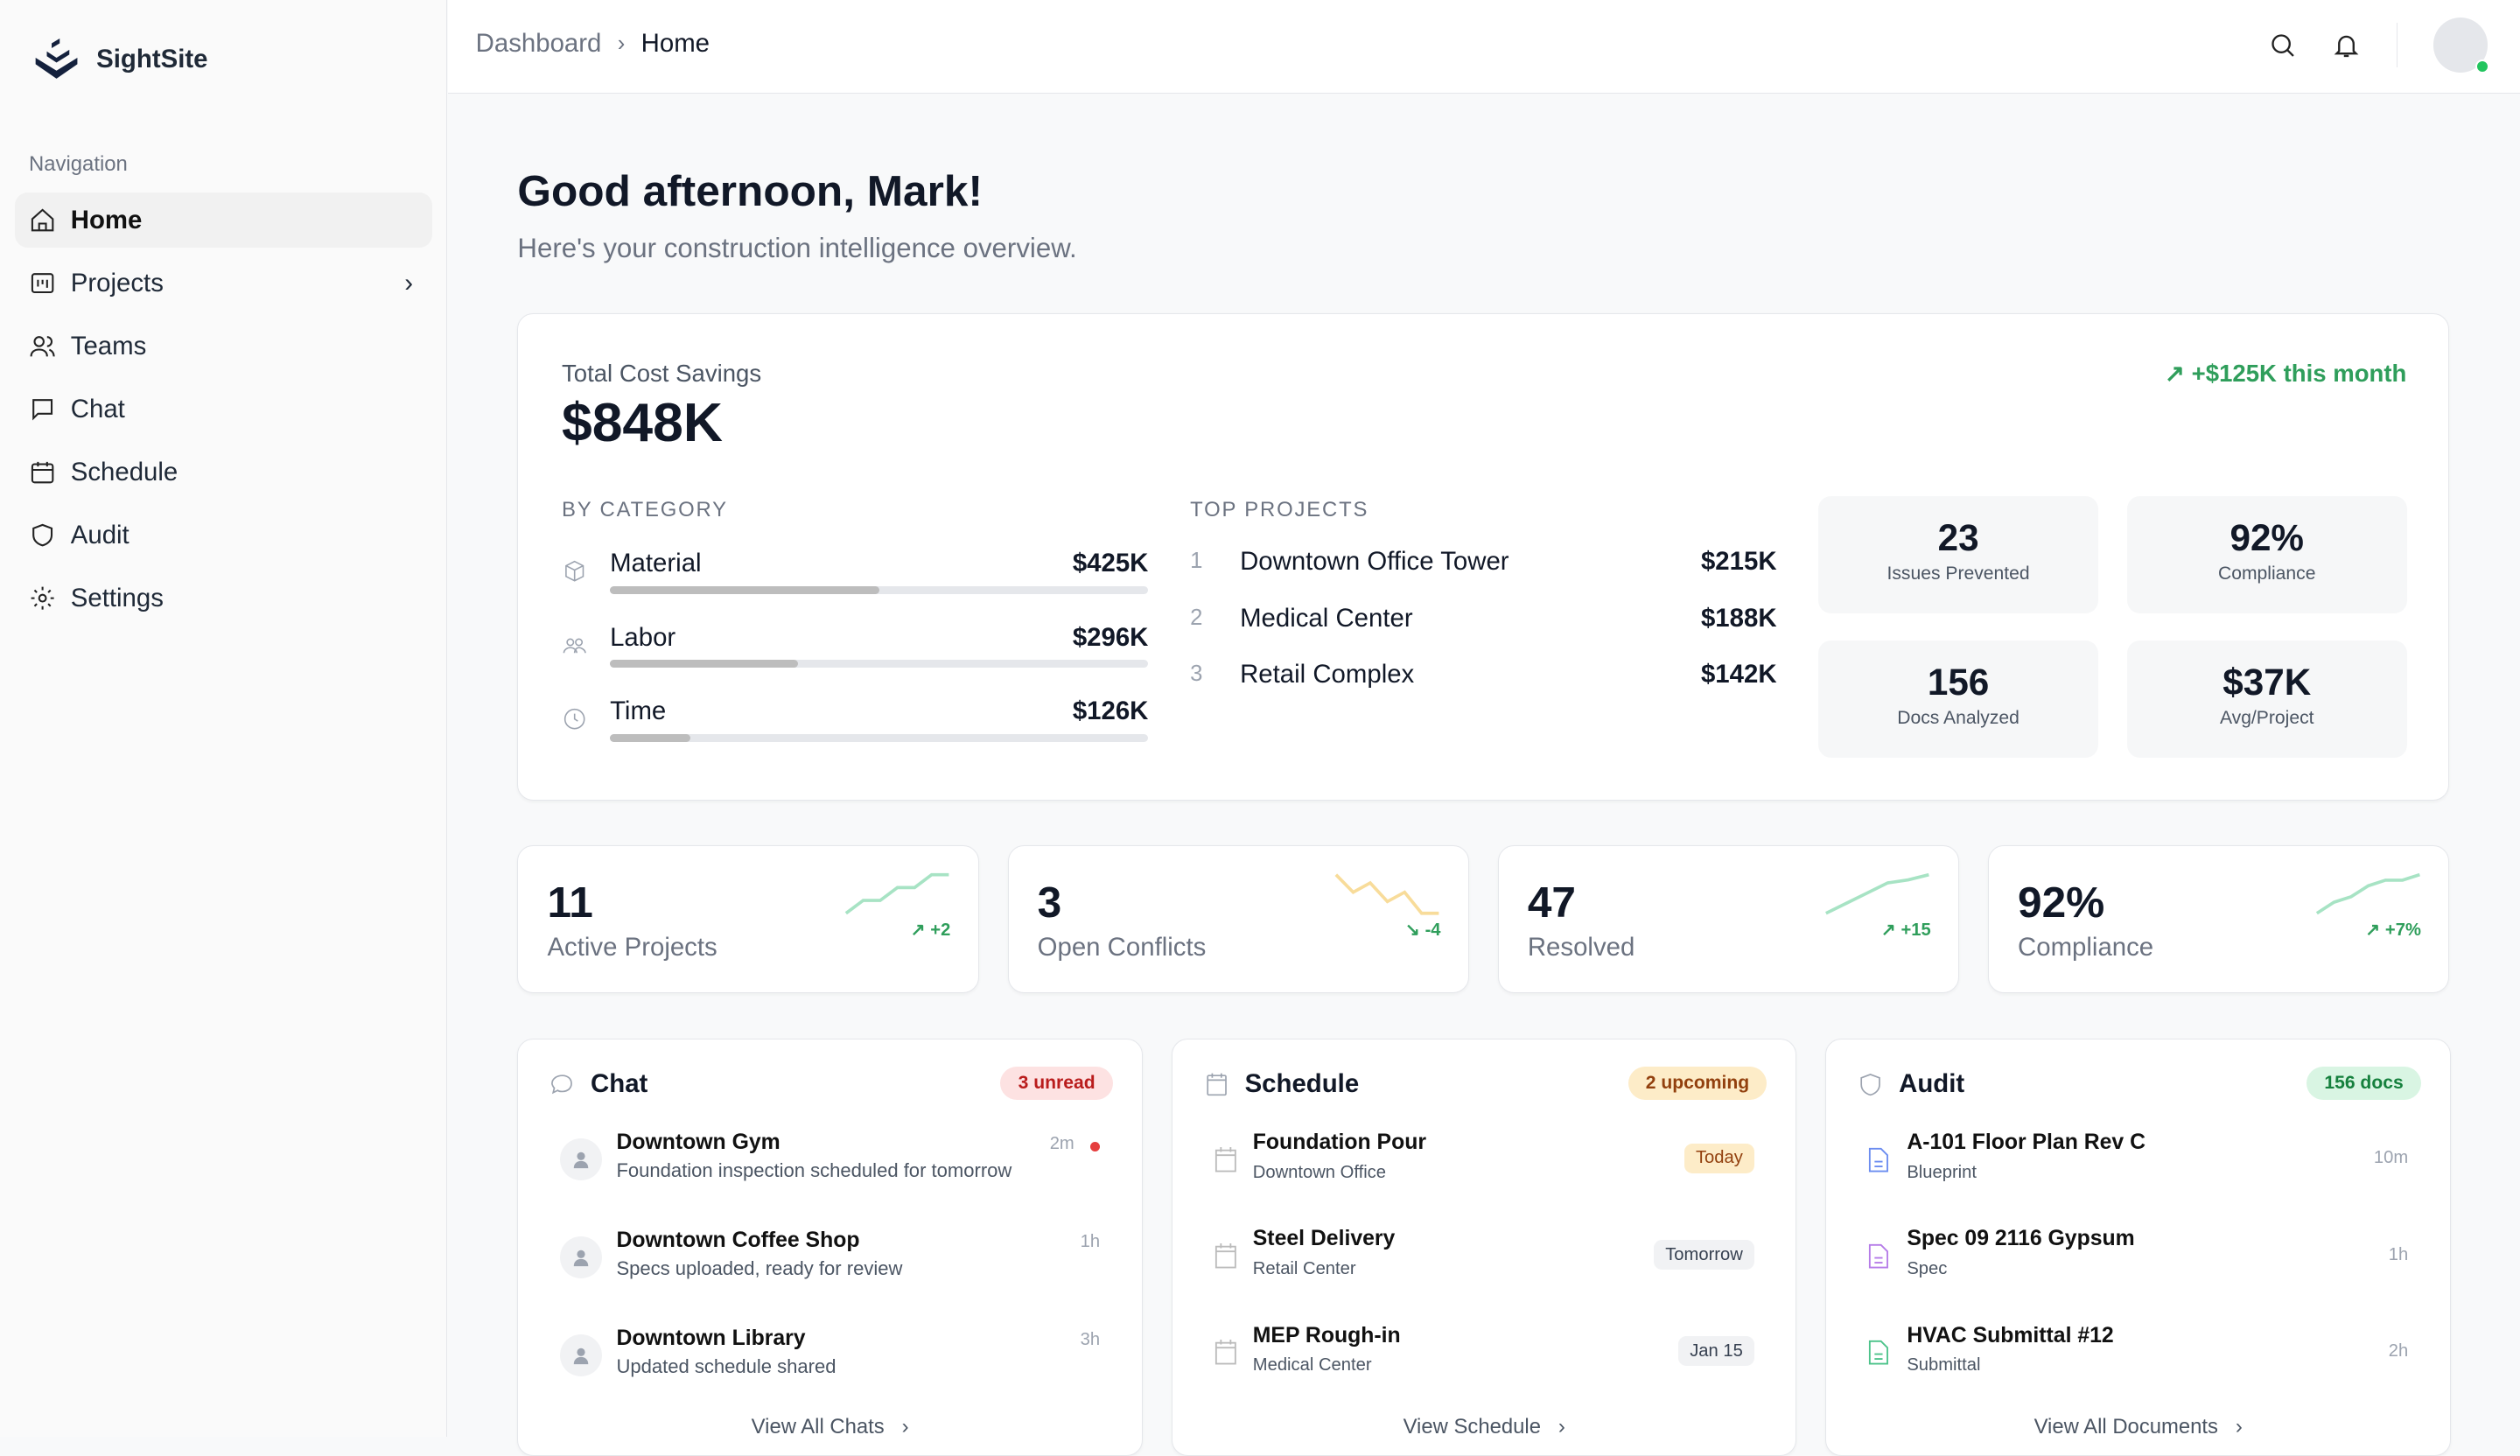 This screenshot has width=2520, height=1456. What do you see at coordinates (1698, 1084) in the screenshot?
I see `schedule-count-badge: 2 upcoming` at bounding box center [1698, 1084].